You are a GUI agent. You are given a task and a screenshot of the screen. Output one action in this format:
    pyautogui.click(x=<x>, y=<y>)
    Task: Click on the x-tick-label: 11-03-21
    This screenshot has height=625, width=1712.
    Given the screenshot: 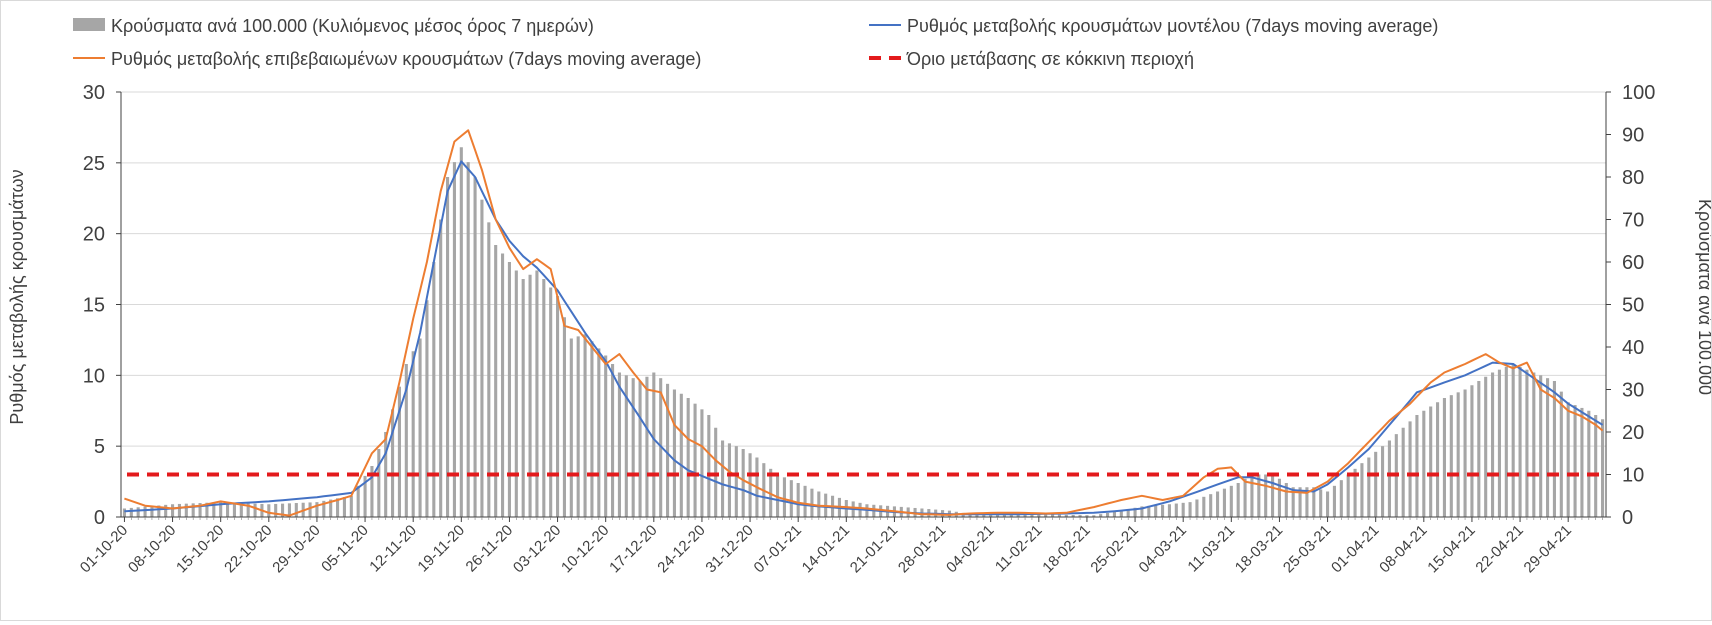 What is the action you would take?
    pyautogui.click(x=1211, y=549)
    